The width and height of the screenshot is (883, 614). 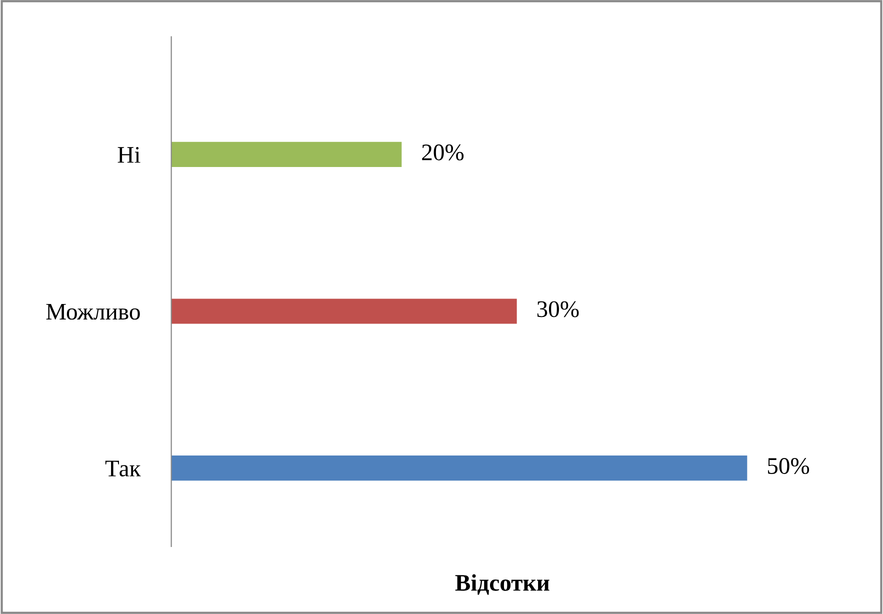 I want to click on y-tick-label: Можливо, so click(x=93, y=312).